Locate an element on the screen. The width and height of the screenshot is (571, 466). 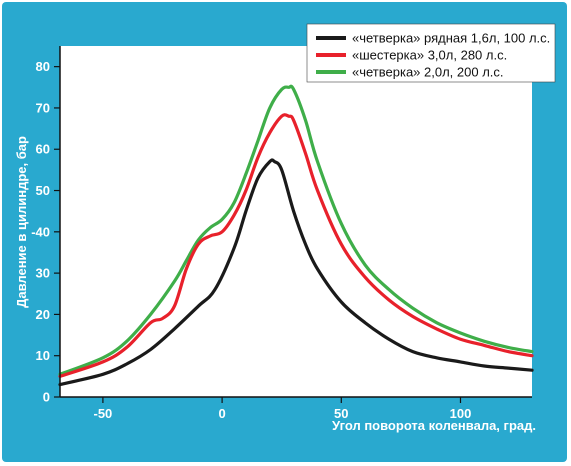
y-tick-label: 80 is located at coordinates (43, 66).